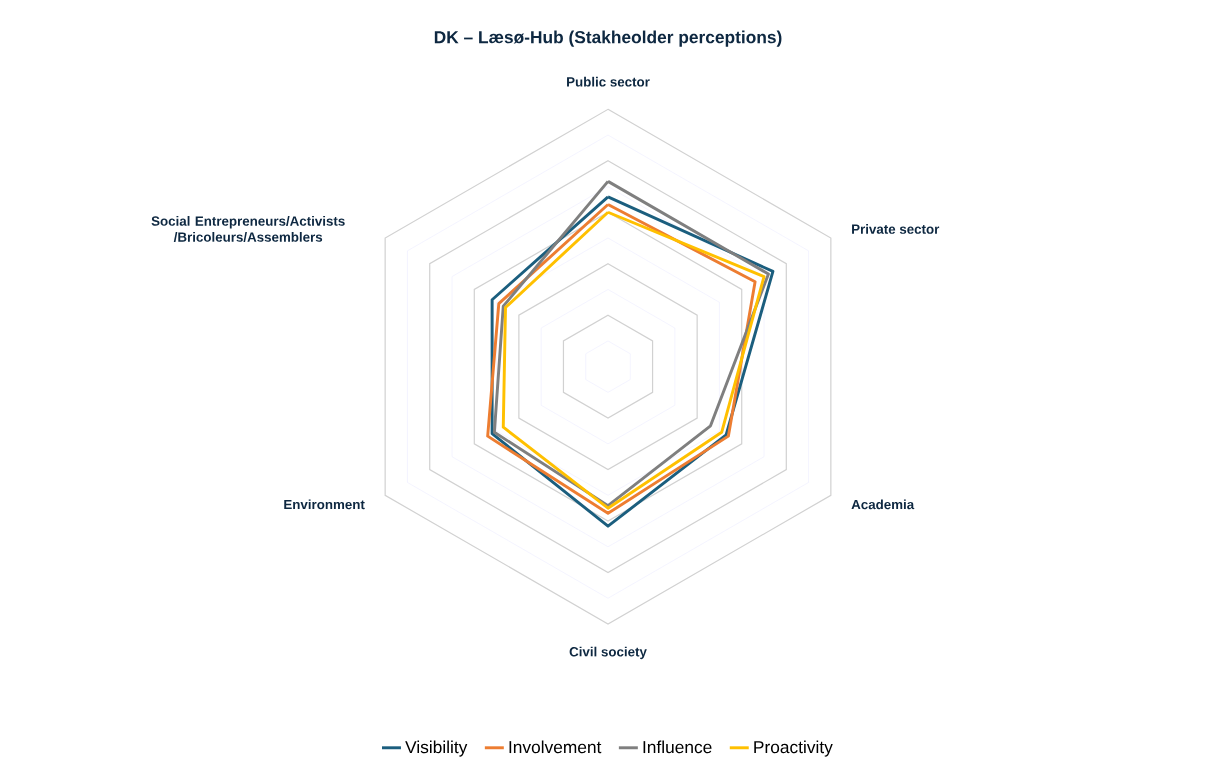  Describe the element at coordinates (883, 504) in the screenshot. I see `spoke-label: Academia` at that location.